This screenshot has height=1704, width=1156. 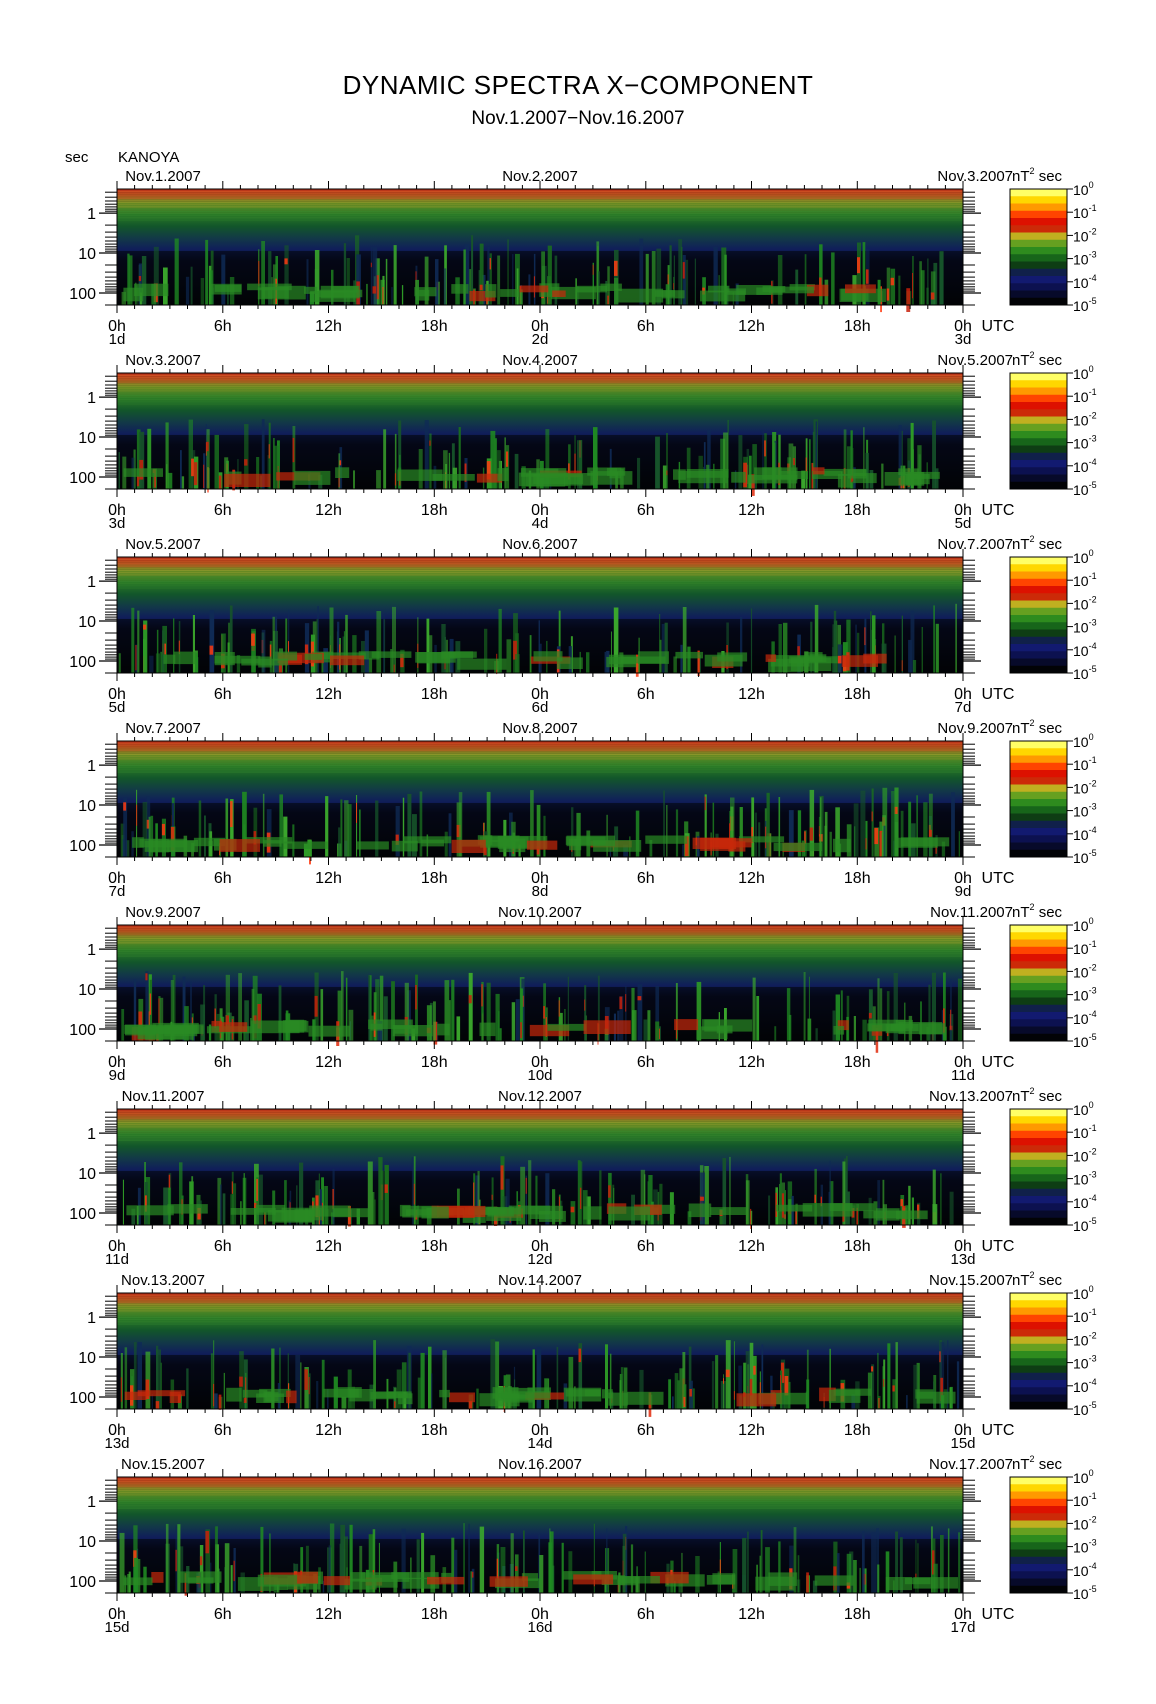 I want to click on x-axis-utc-label: UTC, so click(x=998, y=510).